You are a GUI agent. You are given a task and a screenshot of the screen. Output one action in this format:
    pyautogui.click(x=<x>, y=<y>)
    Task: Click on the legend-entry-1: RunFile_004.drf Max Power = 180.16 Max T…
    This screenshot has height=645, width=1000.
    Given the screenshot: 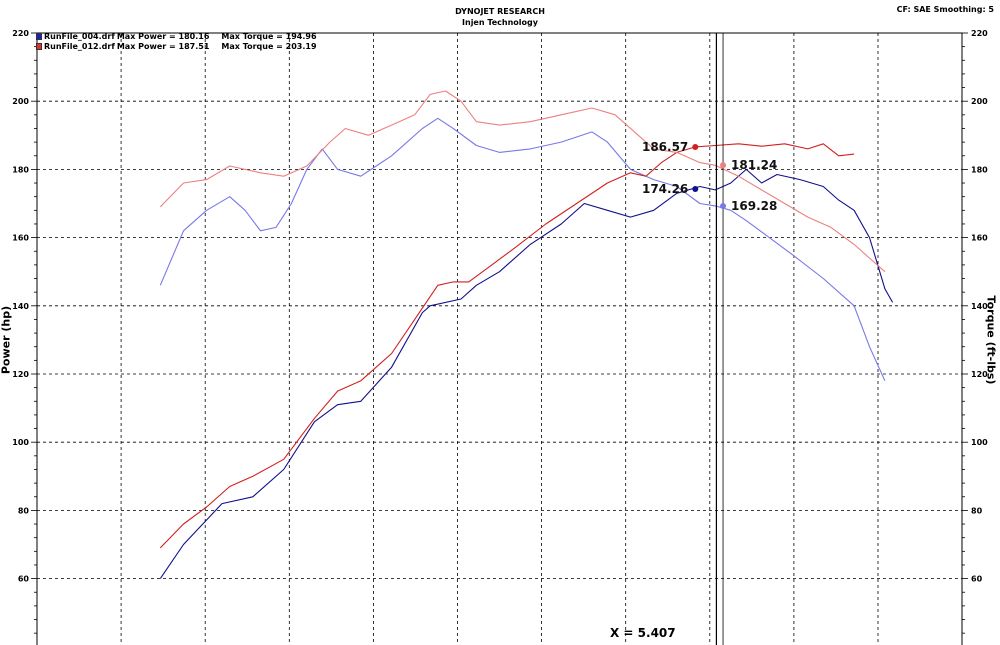 What is the action you would take?
    pyautogui.click(x=176, y=36)
    